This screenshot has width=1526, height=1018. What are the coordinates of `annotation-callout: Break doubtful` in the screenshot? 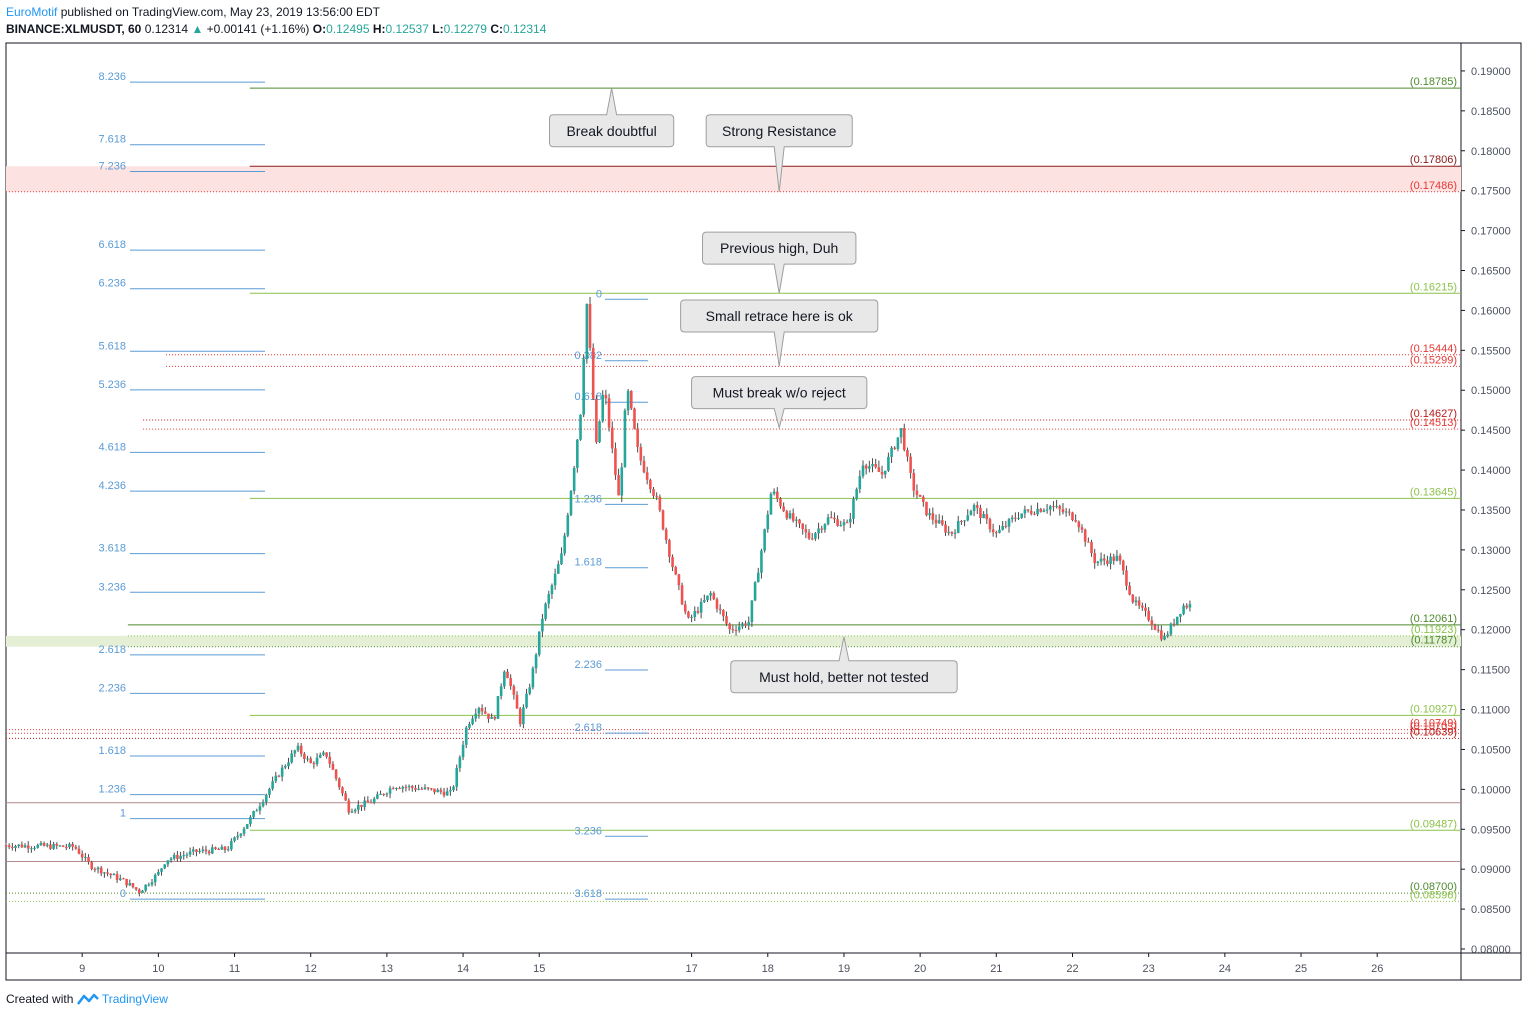 It's located at (612, 118).